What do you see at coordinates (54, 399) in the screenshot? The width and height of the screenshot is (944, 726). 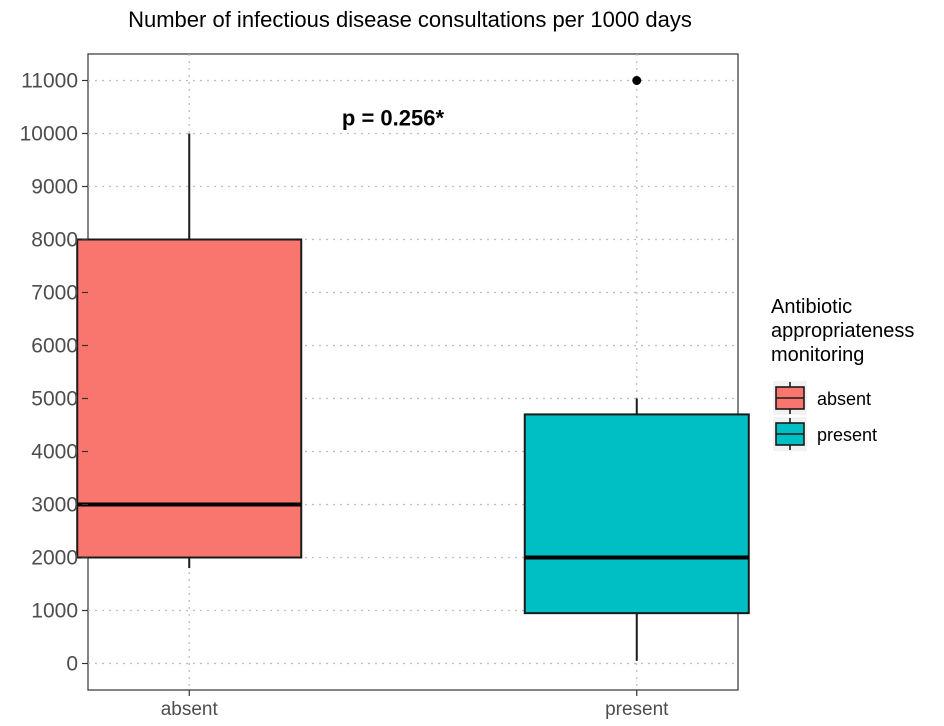 I see `y-tick-label: 5000` at bounding box center [54, 399].